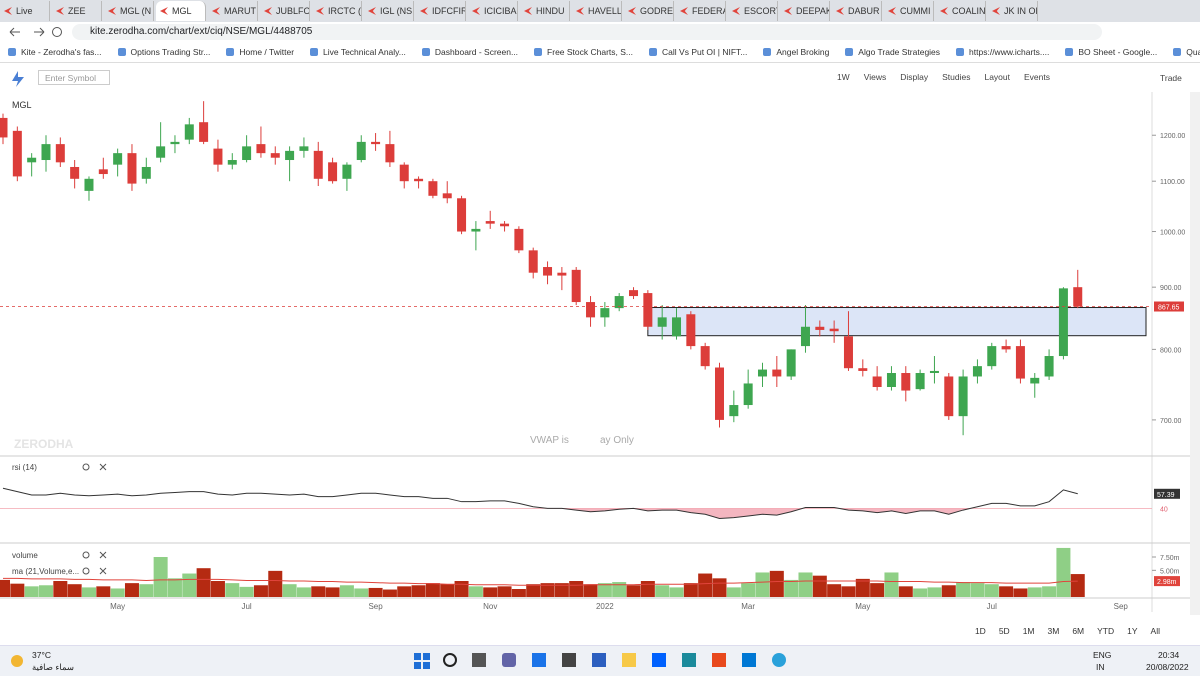 The image size is (1200, 676). I want to click on notice: VWAP is, so click(549, 440).